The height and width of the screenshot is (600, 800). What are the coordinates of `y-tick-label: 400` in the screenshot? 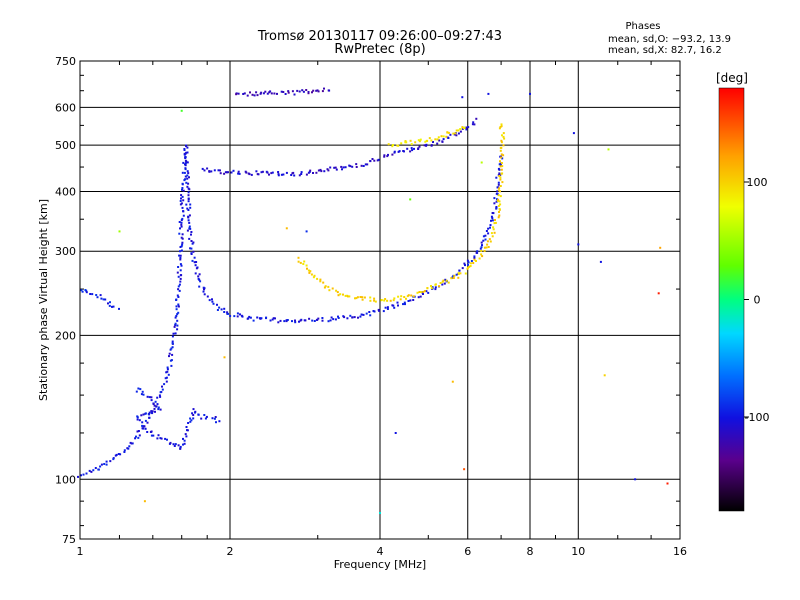 It's located at (65, 191).